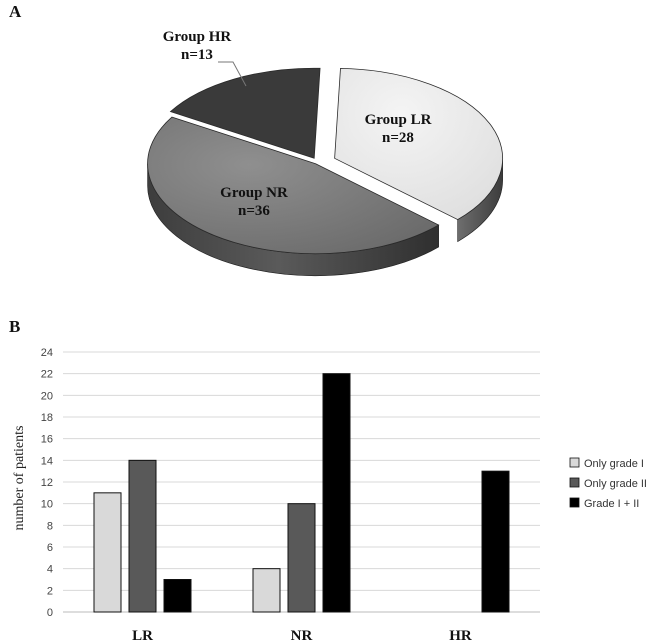 The height and width of the screenshot is (642, 658). I want to click on legend-swatch-only-grade-ii, so click(574, 482).